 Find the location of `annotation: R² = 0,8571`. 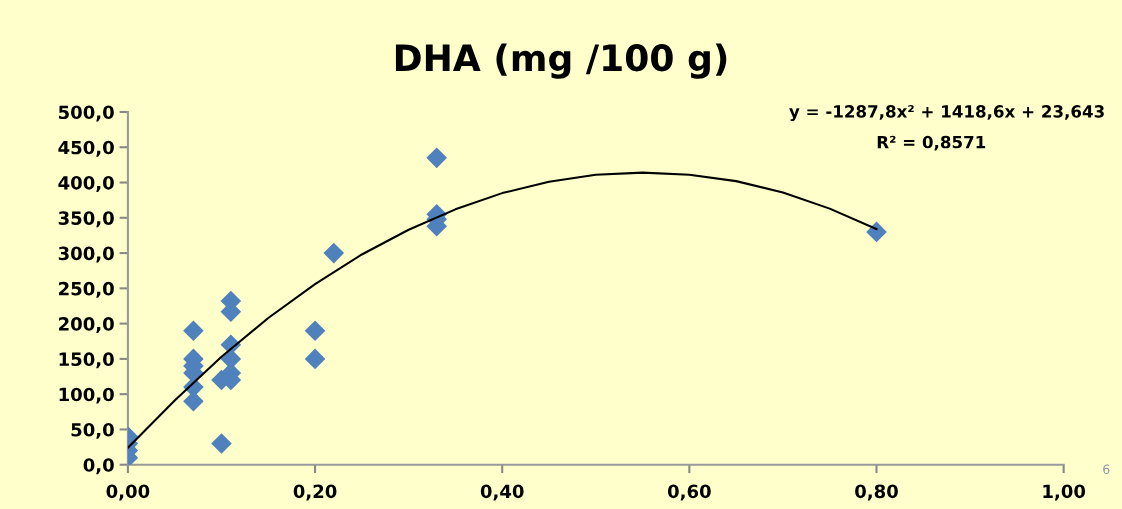

annotation: R² = 0,8571 is located at coordinates (931, 143).